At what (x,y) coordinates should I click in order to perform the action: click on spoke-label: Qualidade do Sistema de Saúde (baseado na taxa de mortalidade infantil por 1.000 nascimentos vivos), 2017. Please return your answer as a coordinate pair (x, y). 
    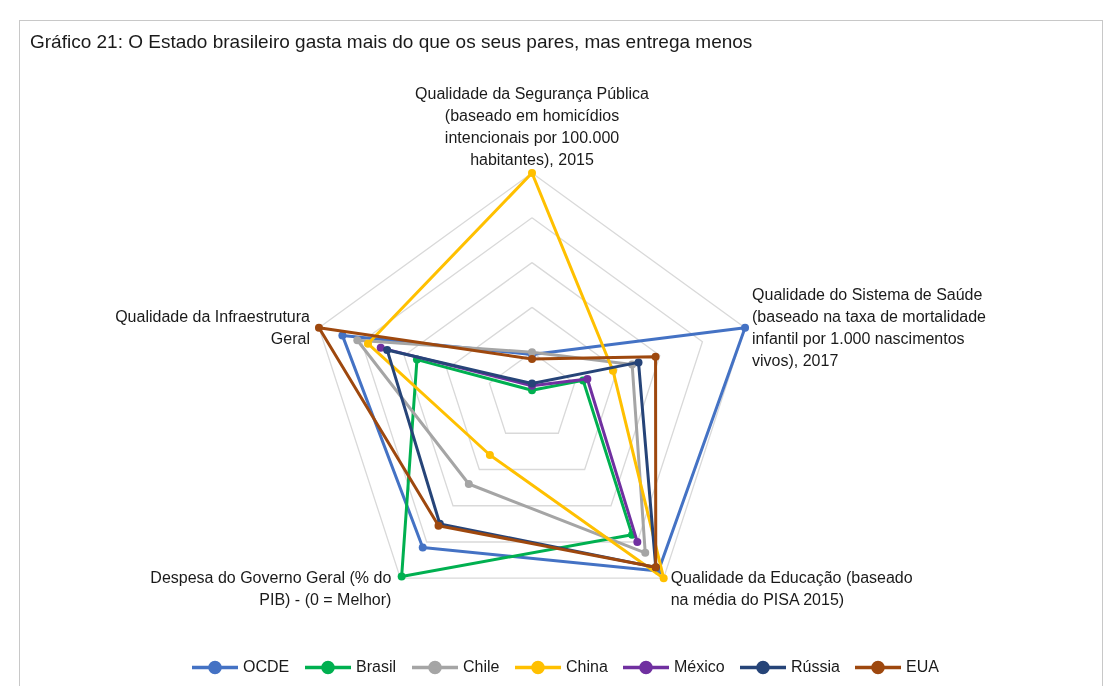
    Looking at the image, I should click on (869, 327).